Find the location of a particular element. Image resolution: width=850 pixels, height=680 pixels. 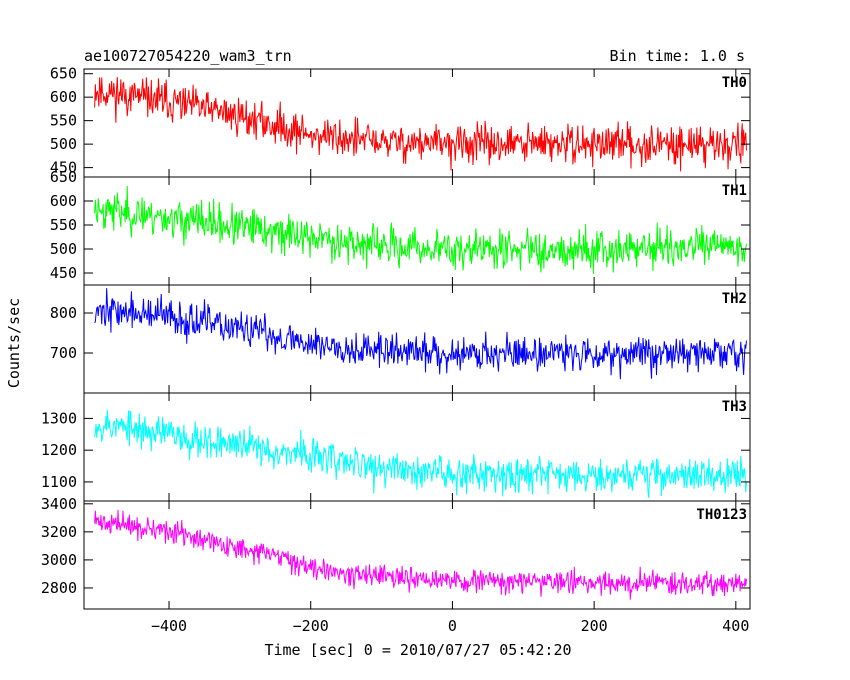

y-tick-label: 1200 is located at coordinates (59, 450).